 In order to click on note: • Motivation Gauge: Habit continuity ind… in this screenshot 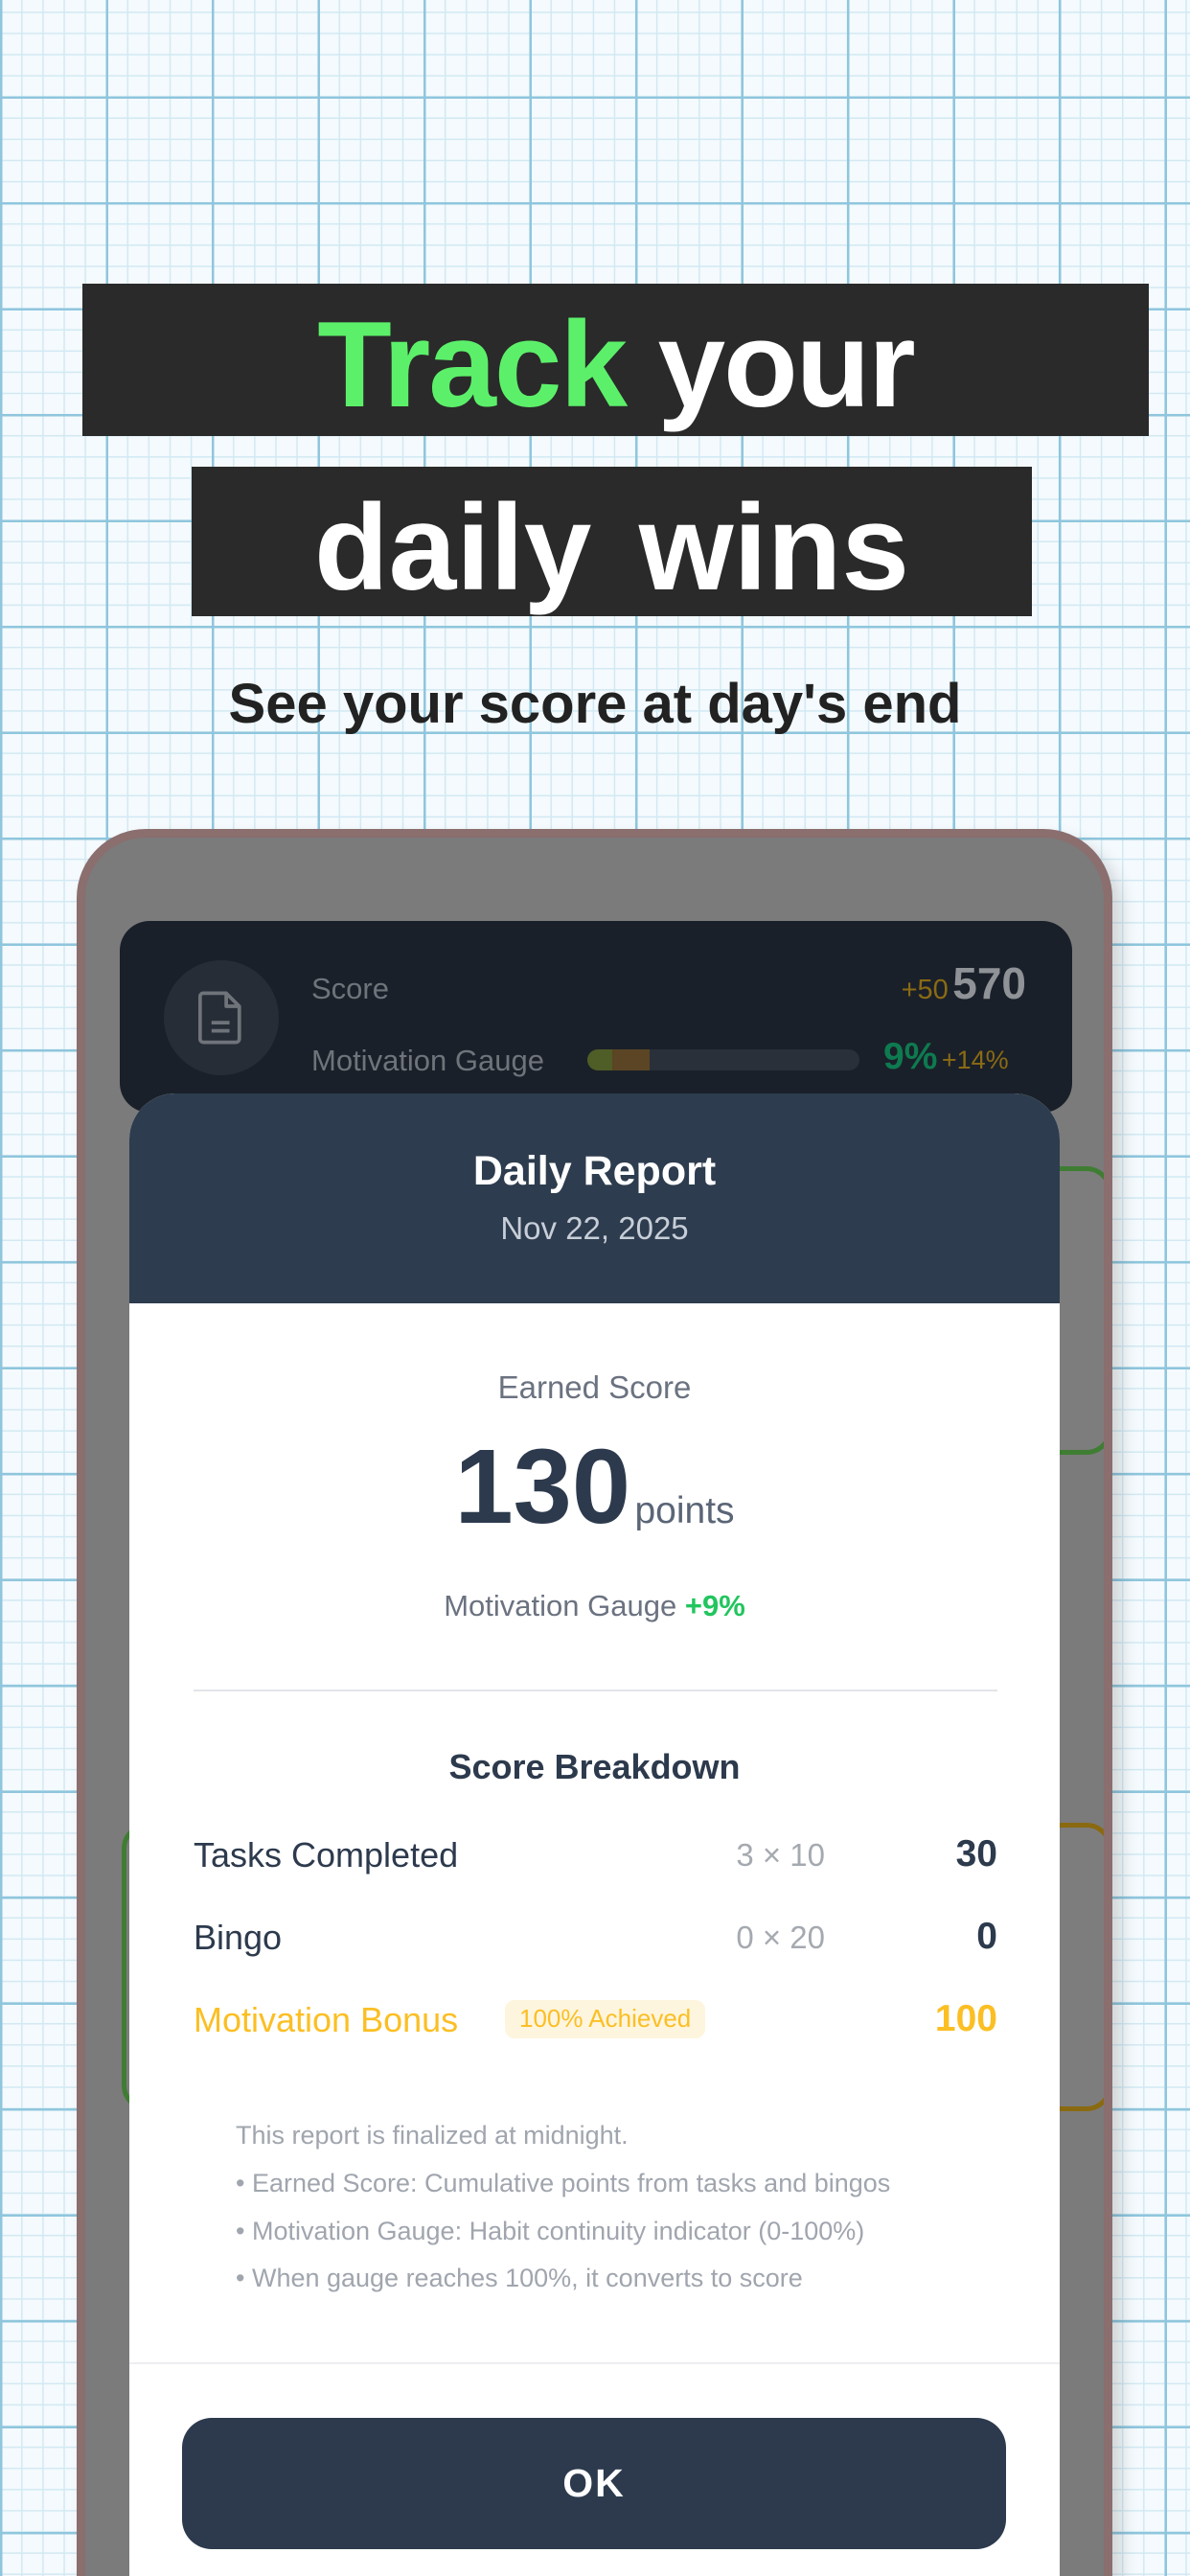, I will do `click(550, 2231)`.